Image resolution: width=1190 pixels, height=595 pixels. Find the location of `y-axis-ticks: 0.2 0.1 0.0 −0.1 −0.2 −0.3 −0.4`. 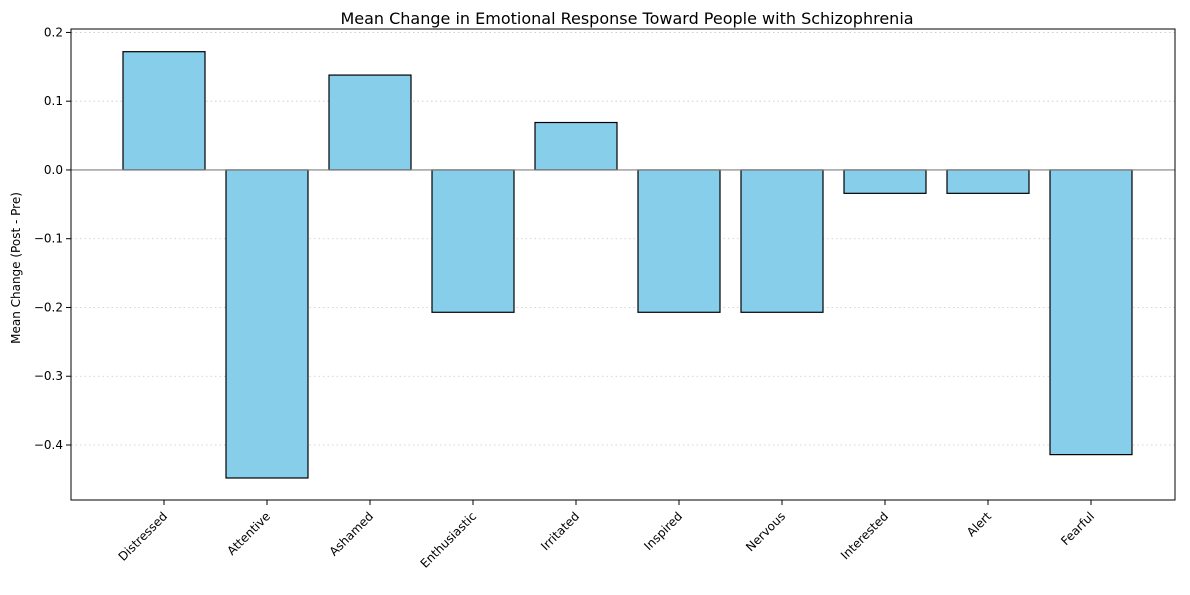

y-axis-ticks: 0.2 0.1 0.0 −0.1 −0.2 −0.3 −0.4 is located at coordinates (52, 238).